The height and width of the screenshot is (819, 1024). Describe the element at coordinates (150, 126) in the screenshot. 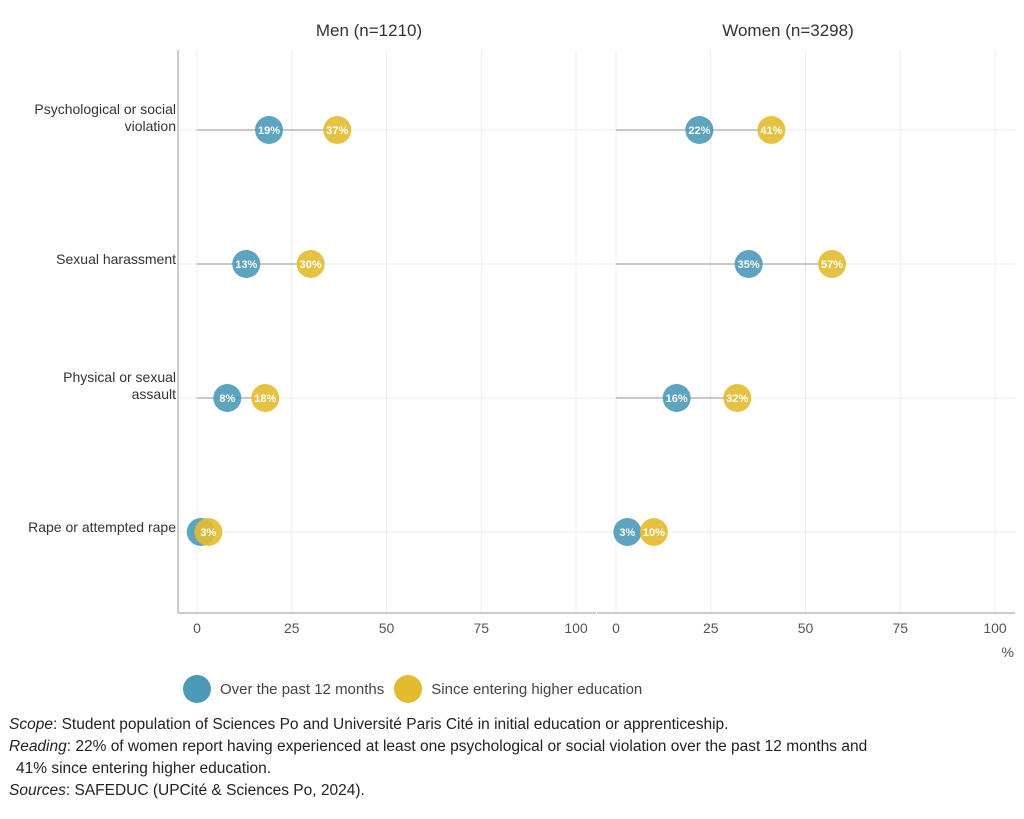

I see `category-label-psychological-or-social-violation: violation` at that location.